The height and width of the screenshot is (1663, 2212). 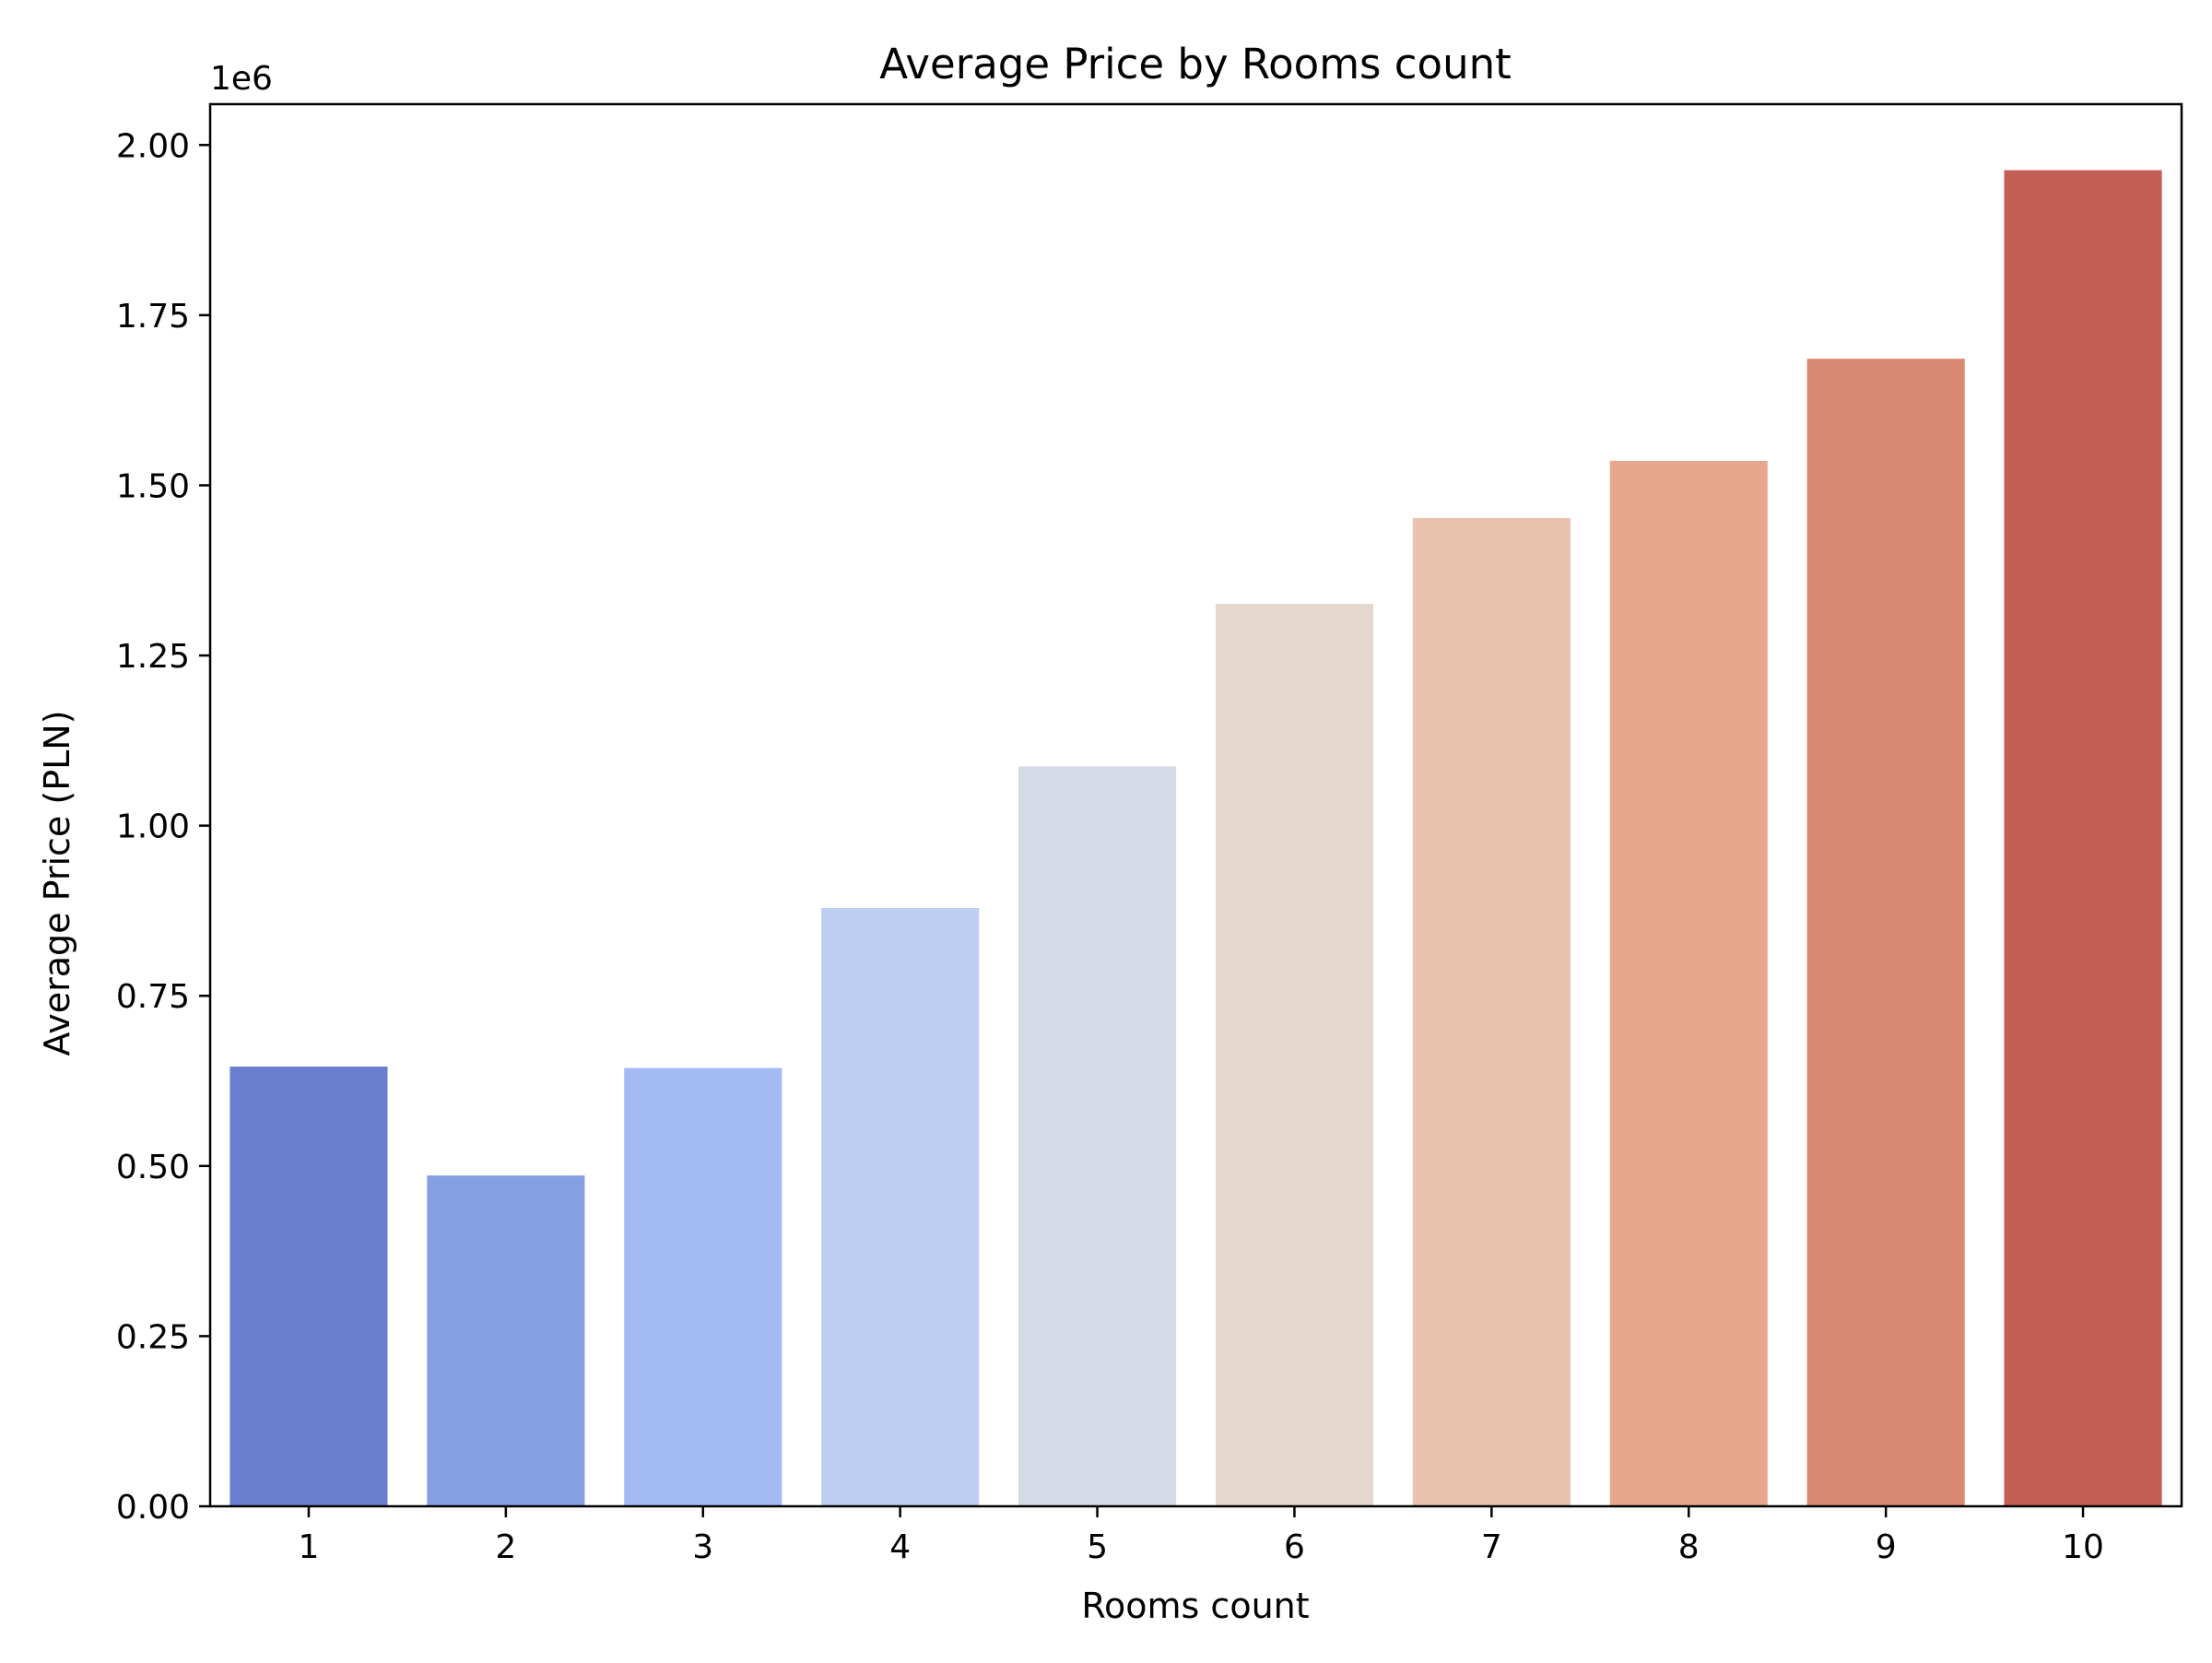 What do you see at coordinates (153, 1167) in the screenshot?
I see `y-tick-label: 0.50` at bounding box center [153, 1167].